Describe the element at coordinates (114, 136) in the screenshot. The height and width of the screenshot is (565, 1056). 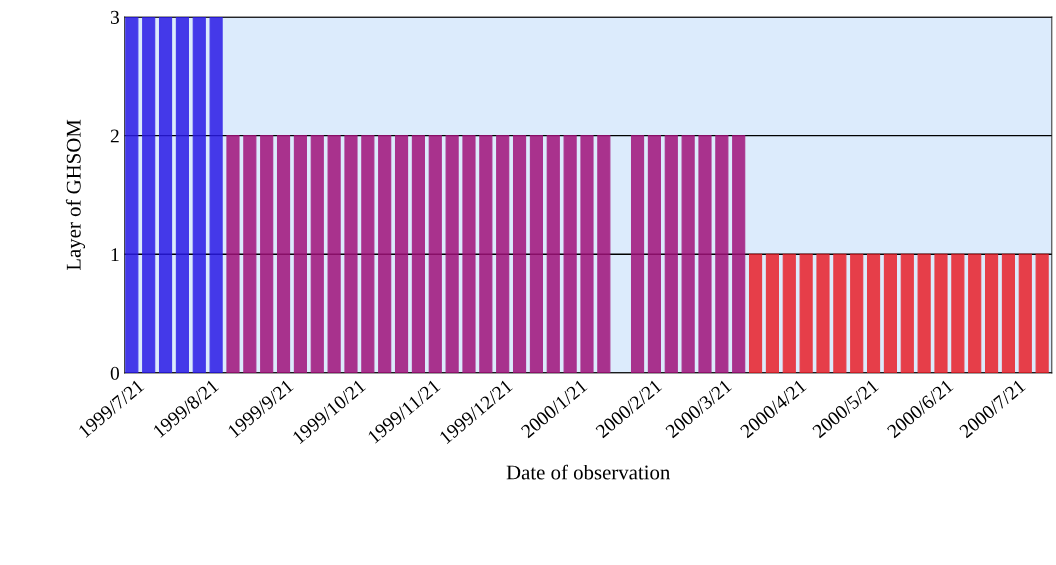
I see `y-tick-label: 2` at that location.